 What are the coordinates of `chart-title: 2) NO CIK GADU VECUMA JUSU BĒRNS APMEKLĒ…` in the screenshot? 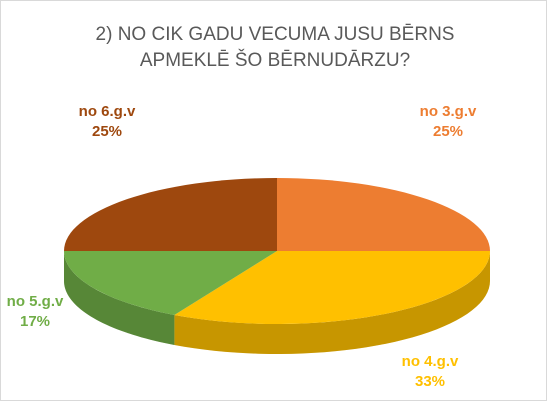 It's located at (275, 47).